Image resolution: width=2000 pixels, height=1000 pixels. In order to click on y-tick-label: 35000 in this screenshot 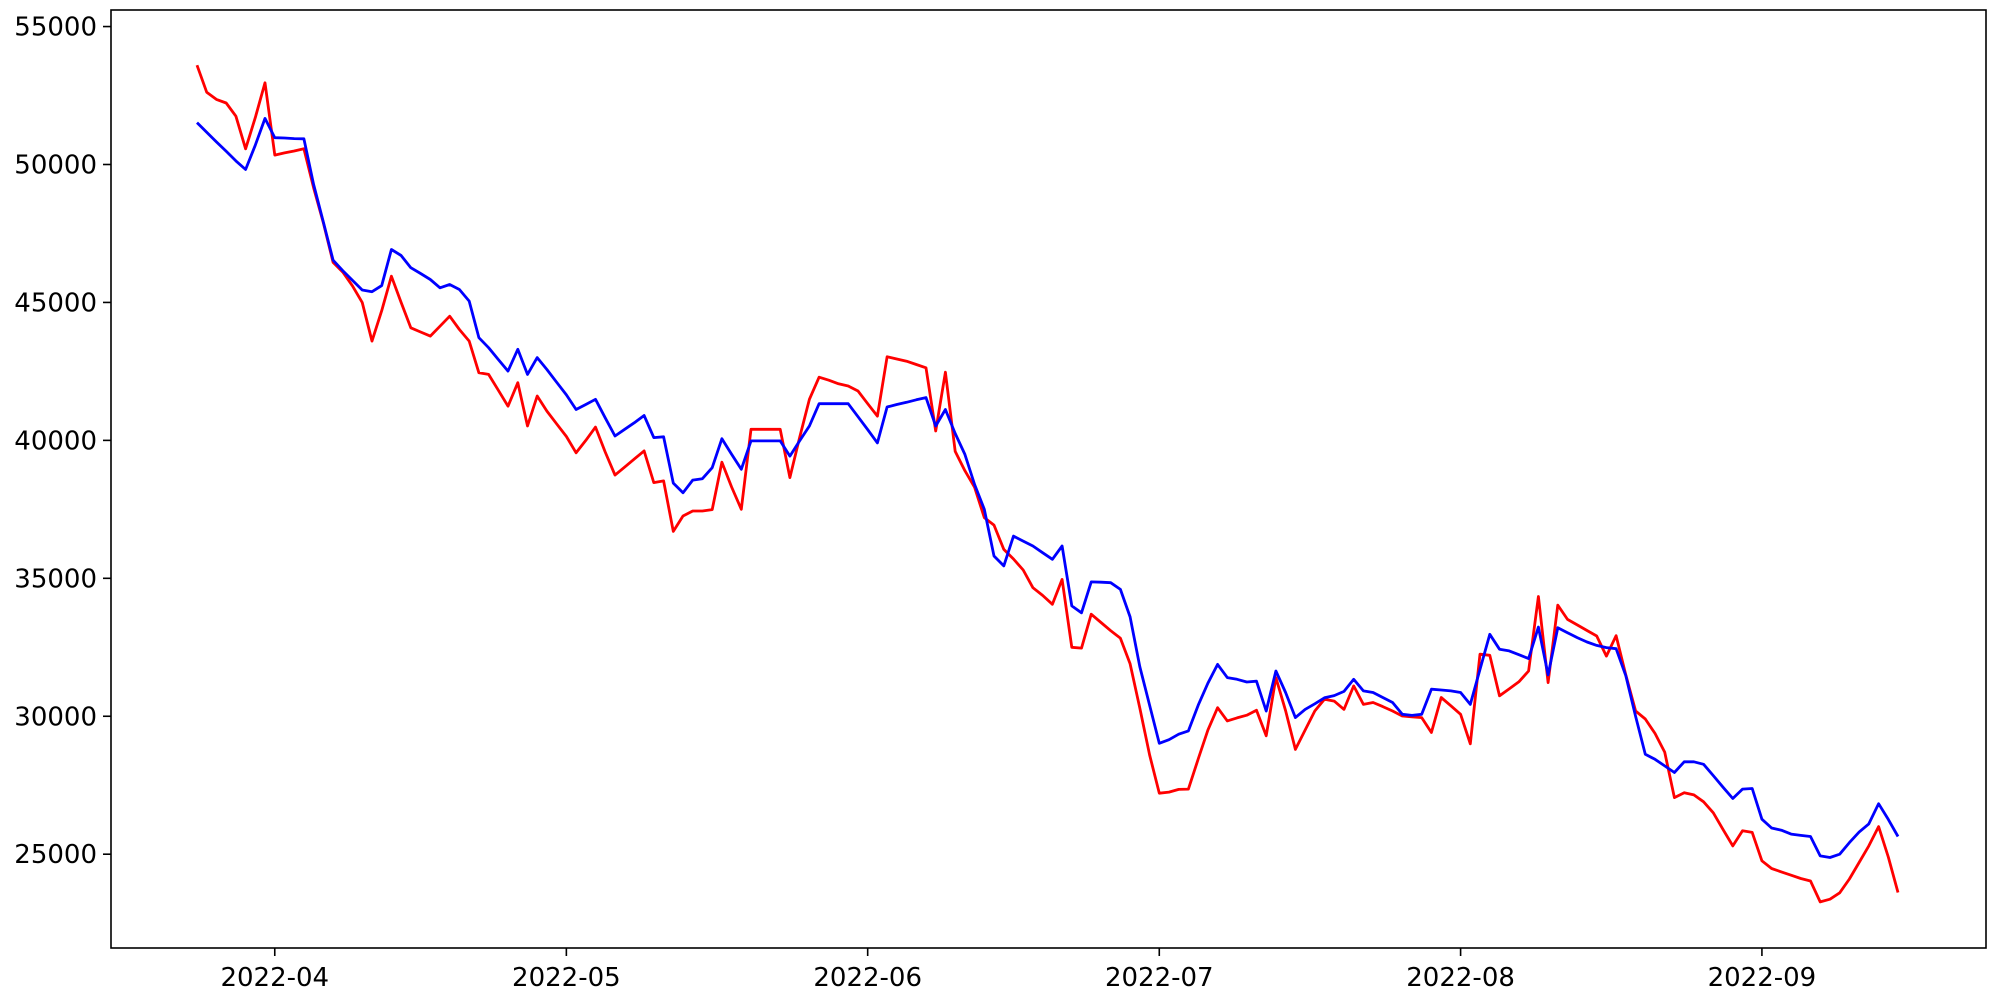, I will do `click(55, 579)`.